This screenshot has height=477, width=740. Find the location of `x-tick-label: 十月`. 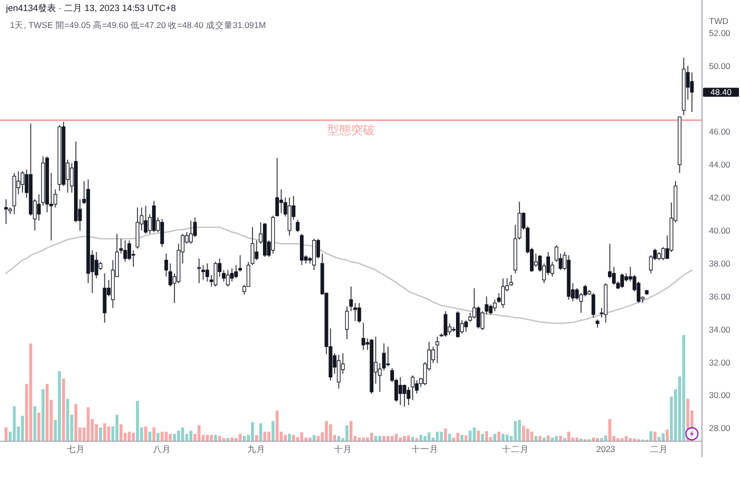

x-tick-label: 十月 is located at coordinates (343, 449).